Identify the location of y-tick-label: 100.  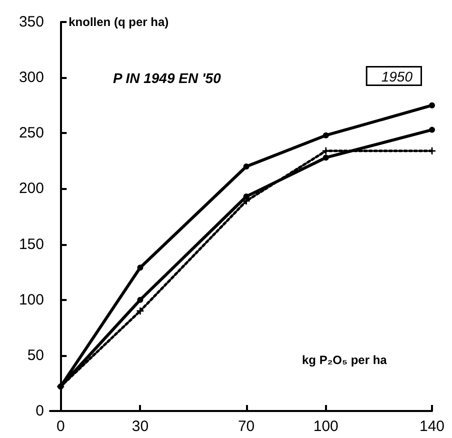
(31, 299).